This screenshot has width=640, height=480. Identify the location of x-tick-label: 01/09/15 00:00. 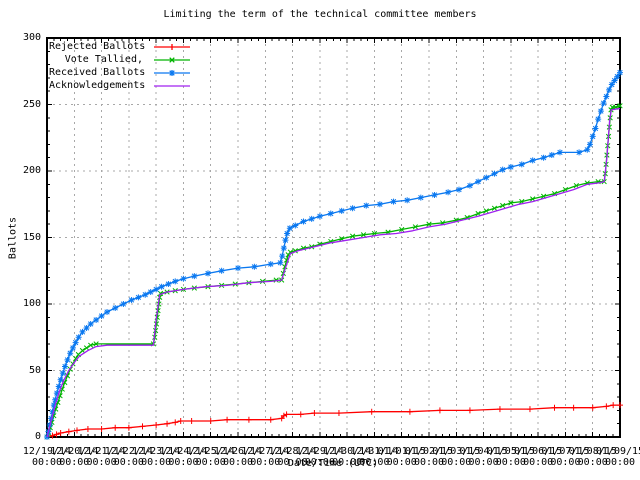
(617, 457).